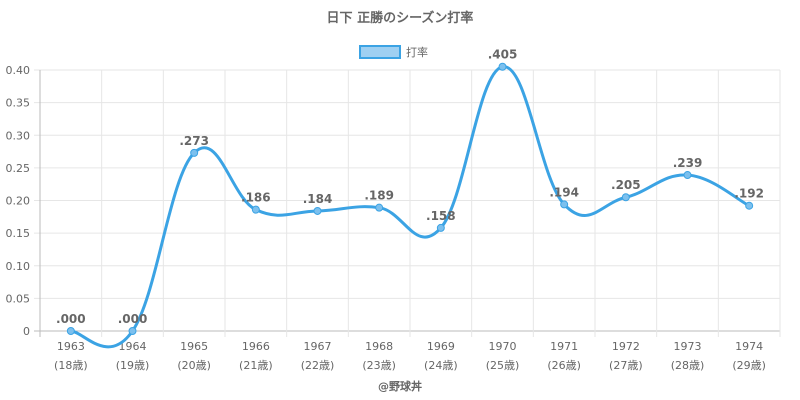 This screenshot has height=400, width=800. I want to click on y-tick-label: 0.15, so click(18, 233).